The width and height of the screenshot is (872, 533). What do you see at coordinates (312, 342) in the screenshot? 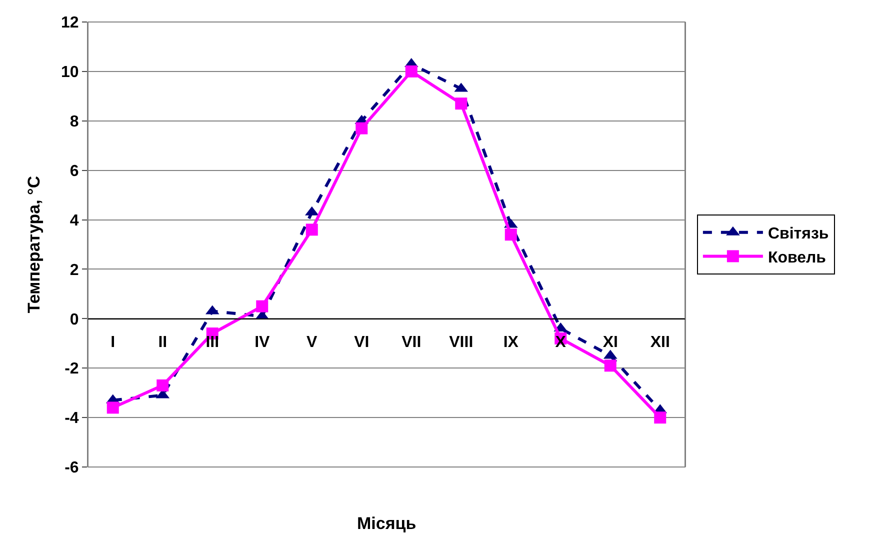
I see `x-tick-label: V` at bounding box center [312, 342].